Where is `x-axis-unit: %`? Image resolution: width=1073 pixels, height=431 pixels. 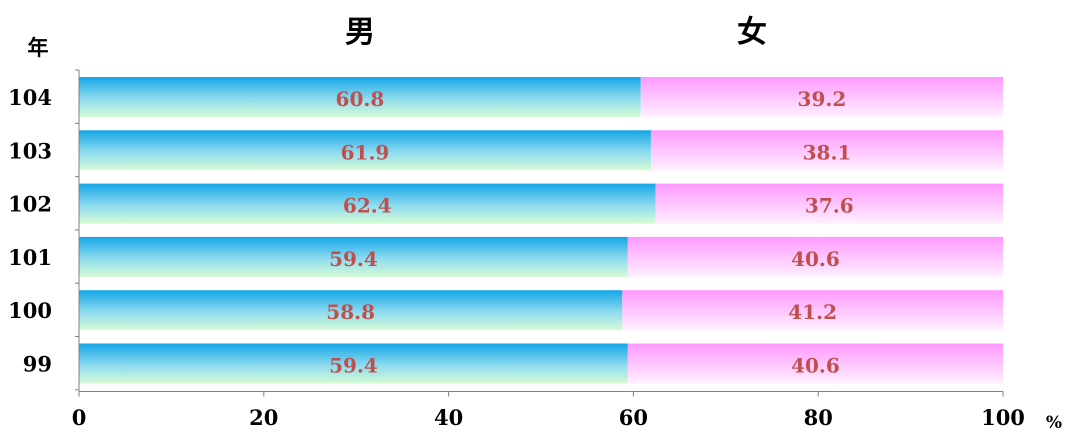
x-axis-unit: % is located at coordinates (1054, 422).